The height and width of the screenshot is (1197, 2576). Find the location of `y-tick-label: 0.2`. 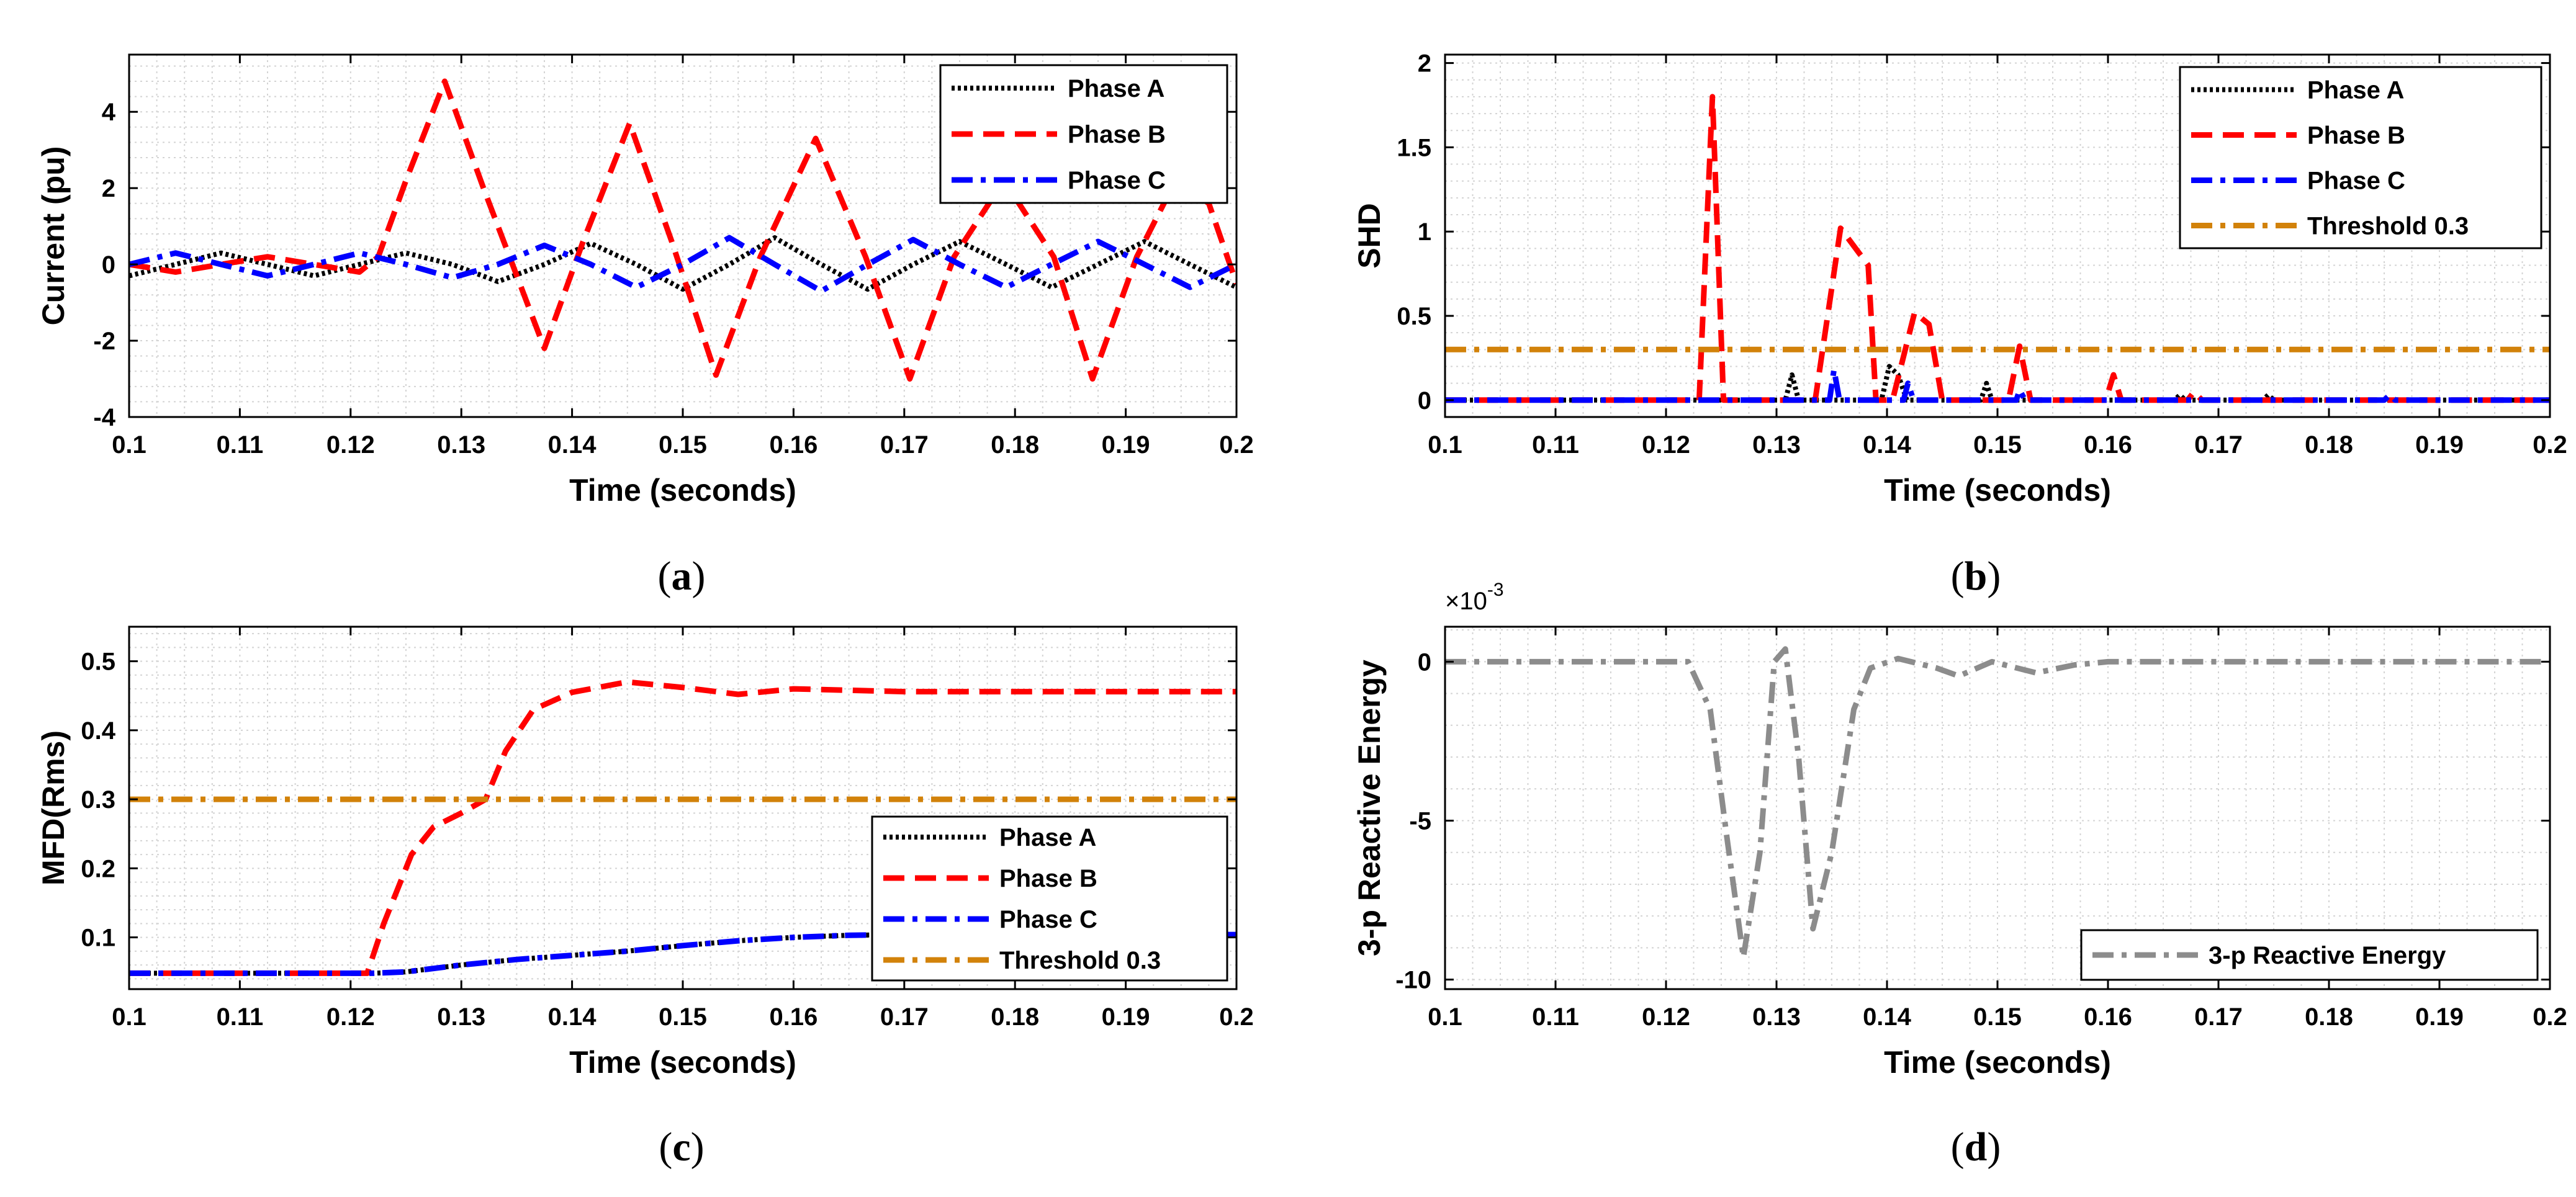

y-tick-label: 0.2 is located at coordinates (98, 868).